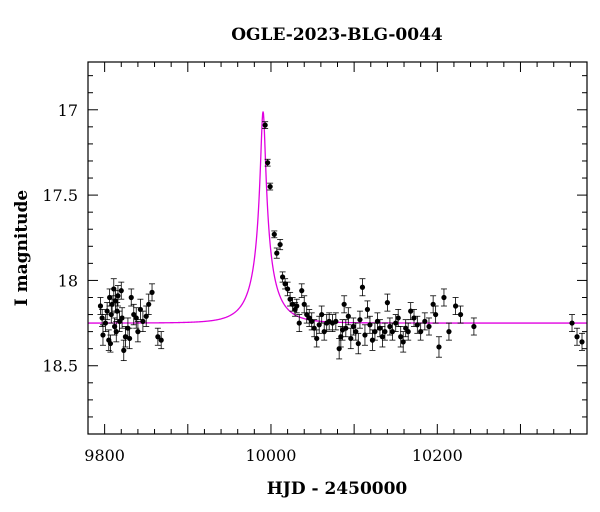  What do you see at coordinates (22, 248) in the screenshot?
I see `y-axis-label: I magnitude` at bounding box center [22, 248].